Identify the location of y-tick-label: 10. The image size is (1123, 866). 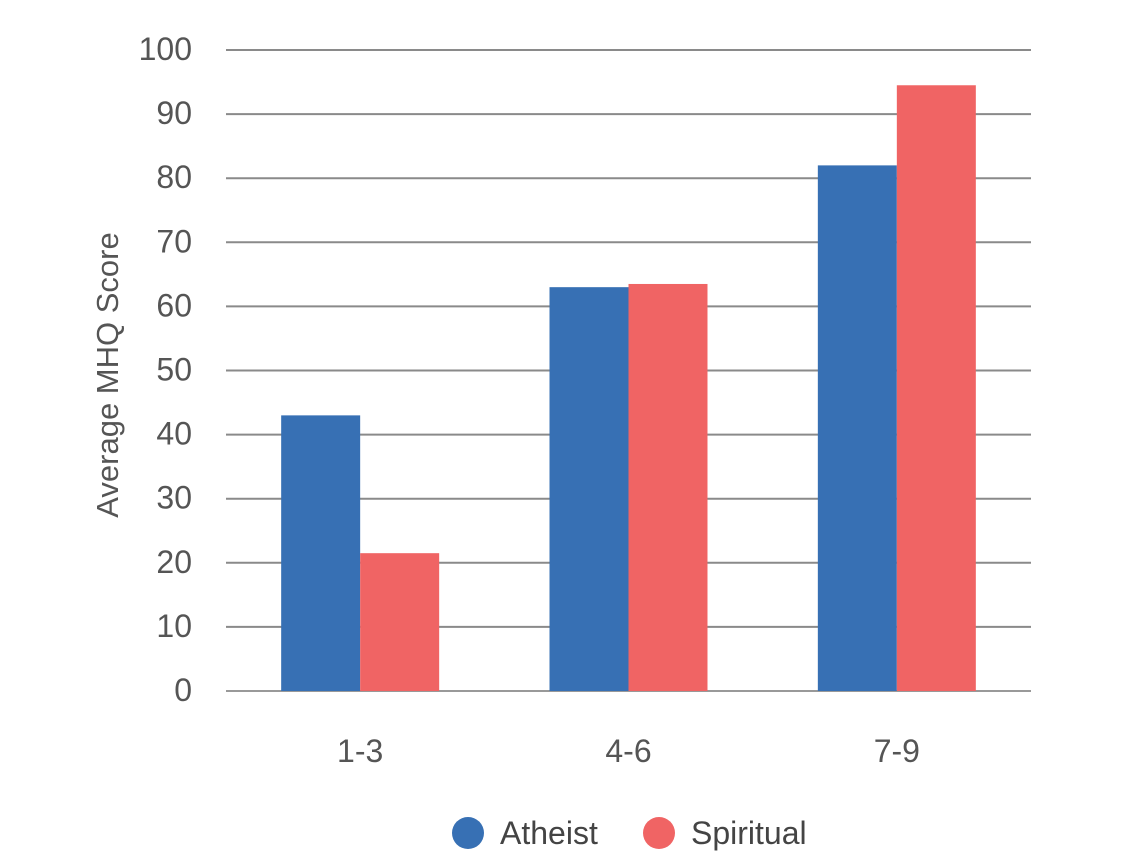
(174, 626).